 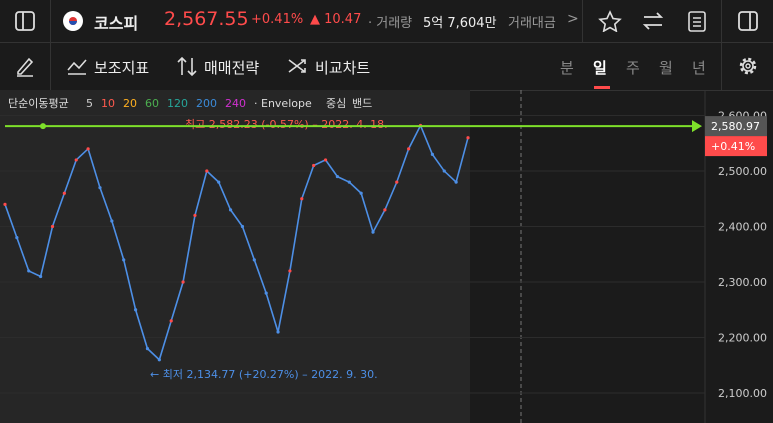 I want to click on swap-button, so click(x=653, y=21).